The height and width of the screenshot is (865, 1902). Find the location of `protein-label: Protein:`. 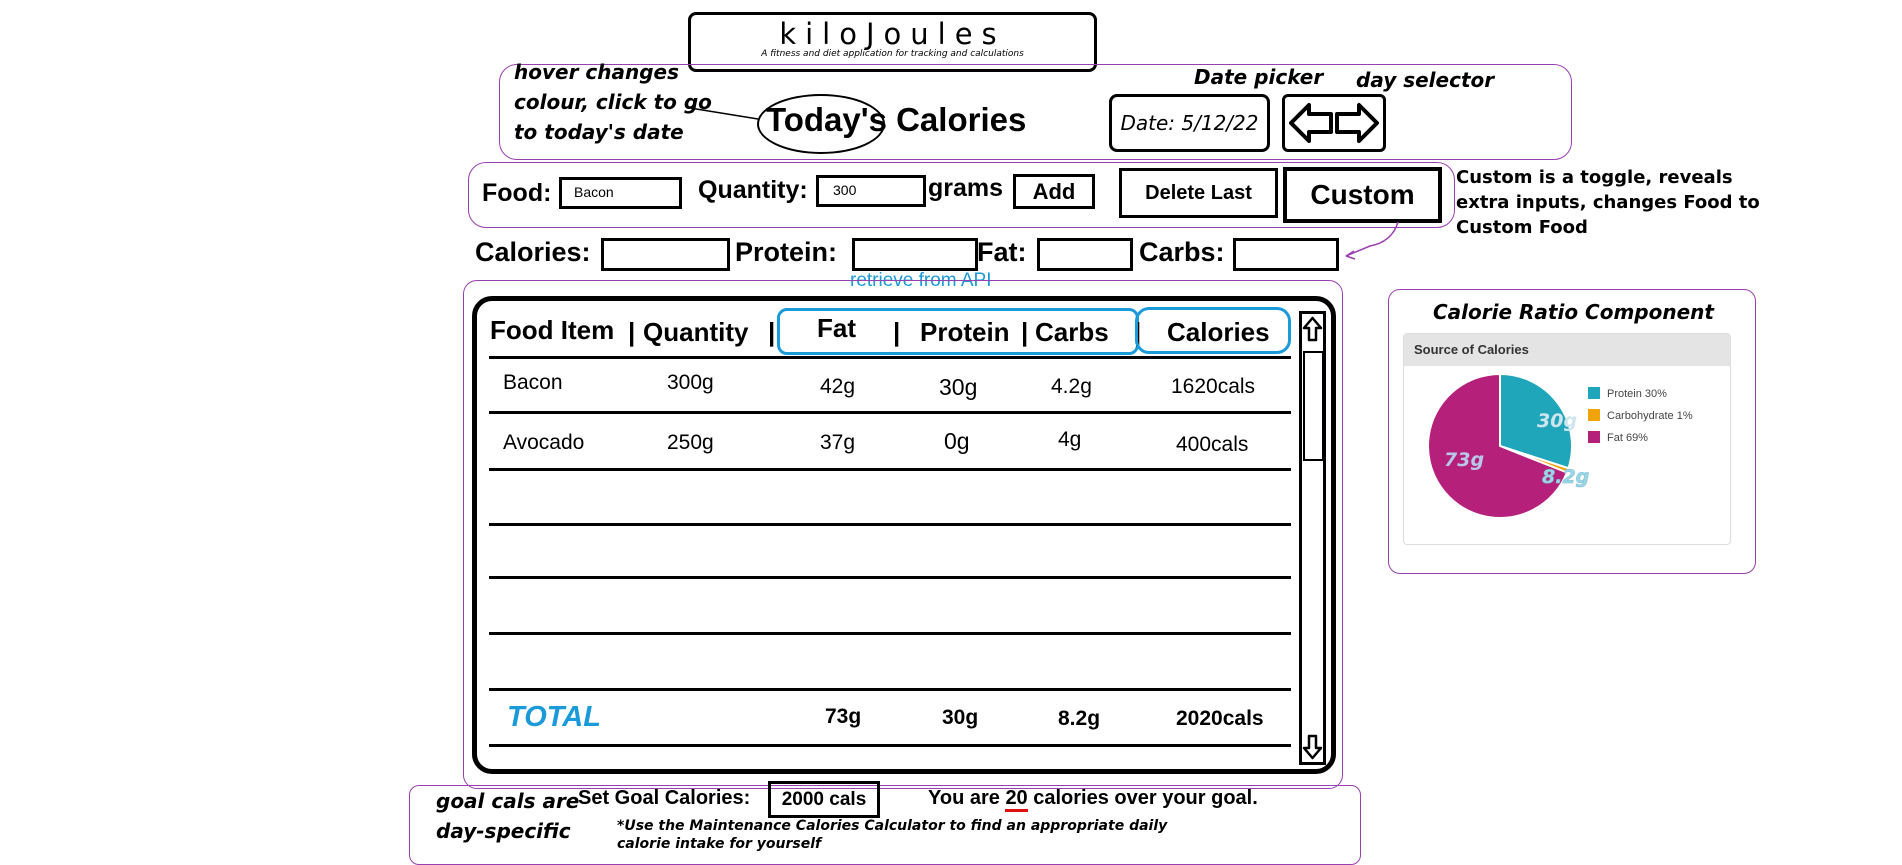

protein-label: Protein: is located at coordinates (786, 252).